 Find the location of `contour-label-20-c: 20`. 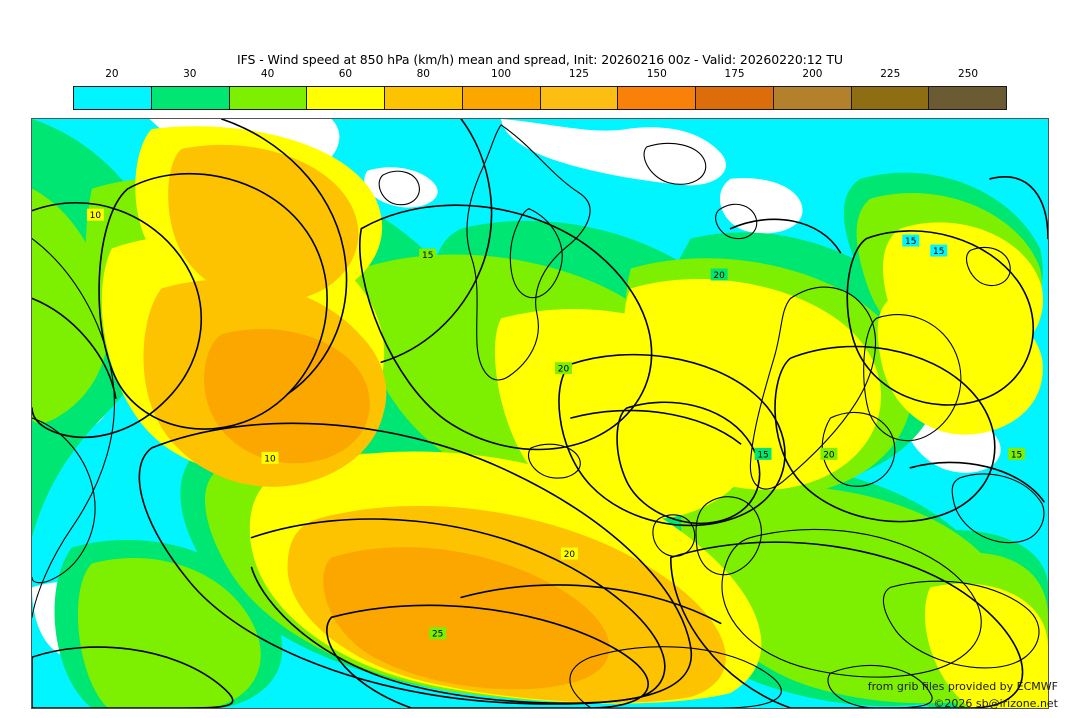

contour-label-20-c: 20 is located at coordinates (569, 553).